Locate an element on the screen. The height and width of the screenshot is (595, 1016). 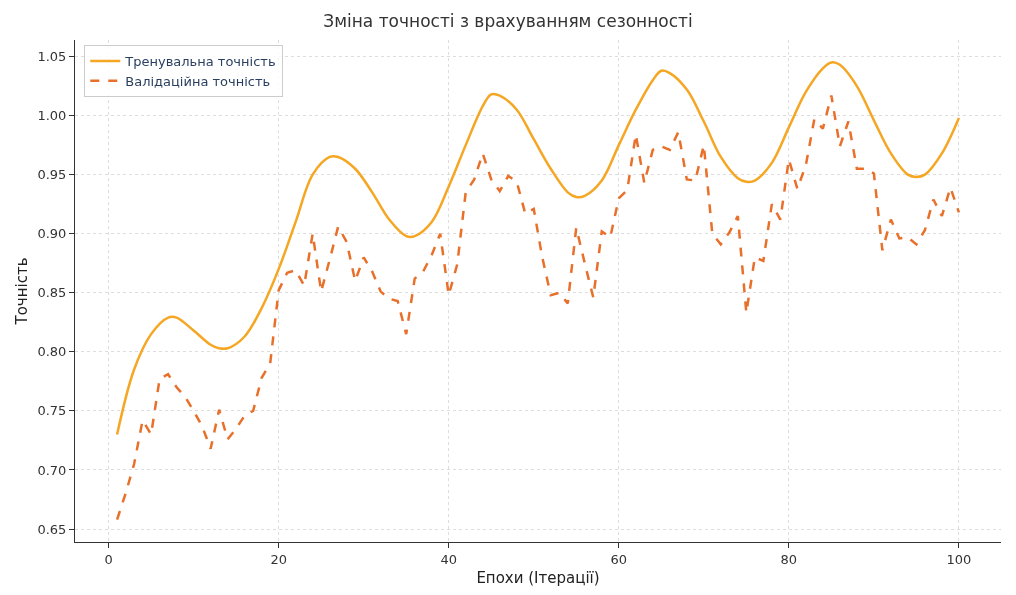
legend-label: Валідаційна точність is located at coordinates (198, 81).